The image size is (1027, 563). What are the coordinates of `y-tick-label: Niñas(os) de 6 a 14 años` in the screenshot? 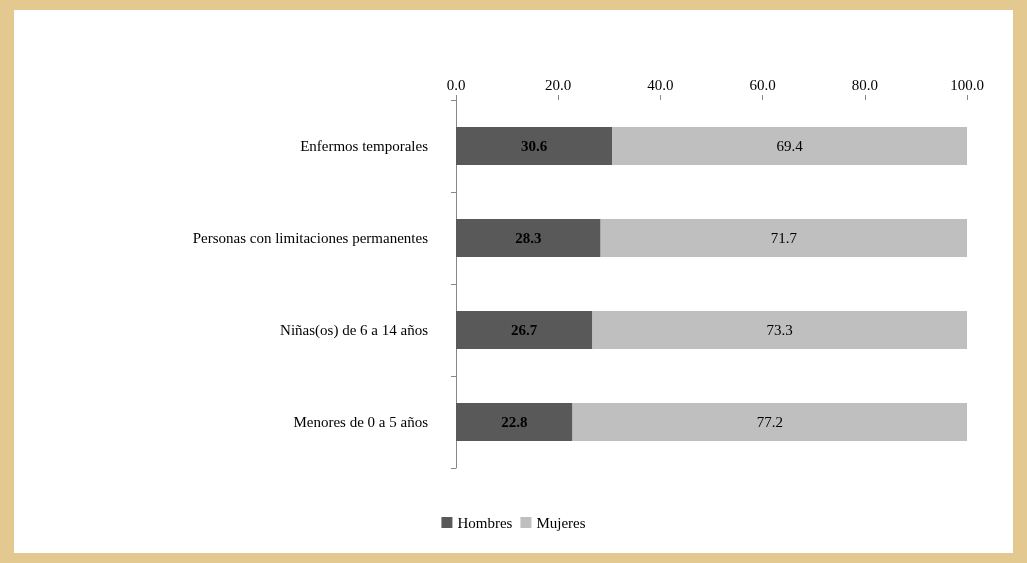 It's located at (354, 330).